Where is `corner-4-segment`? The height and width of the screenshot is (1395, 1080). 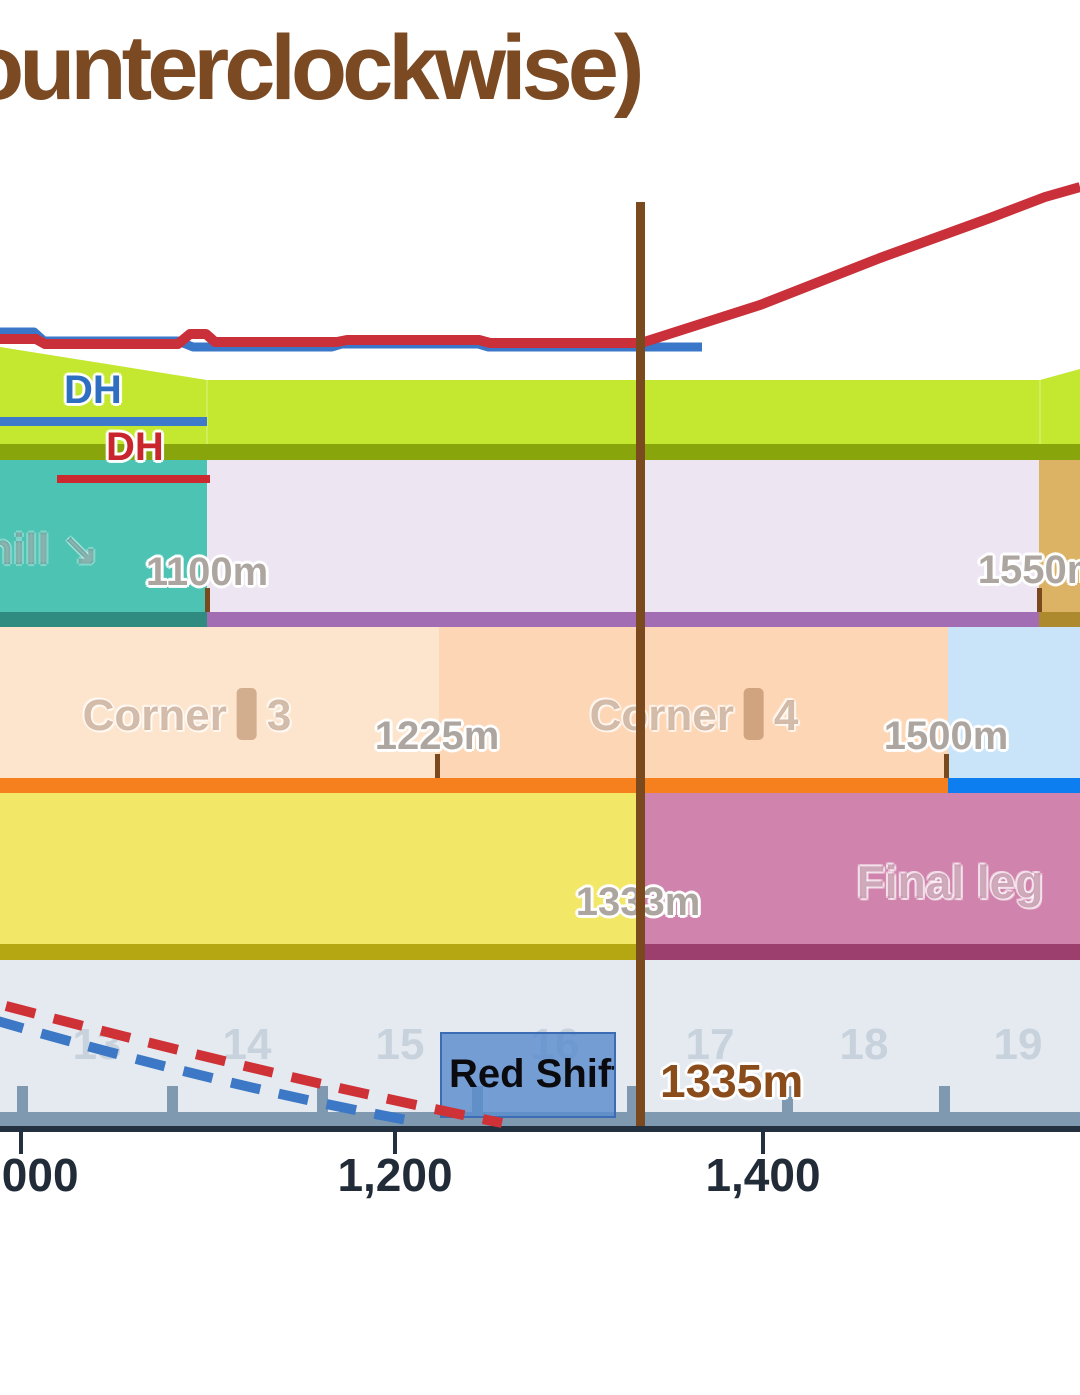 corner-4-segment is located at coordinates (693, 702).